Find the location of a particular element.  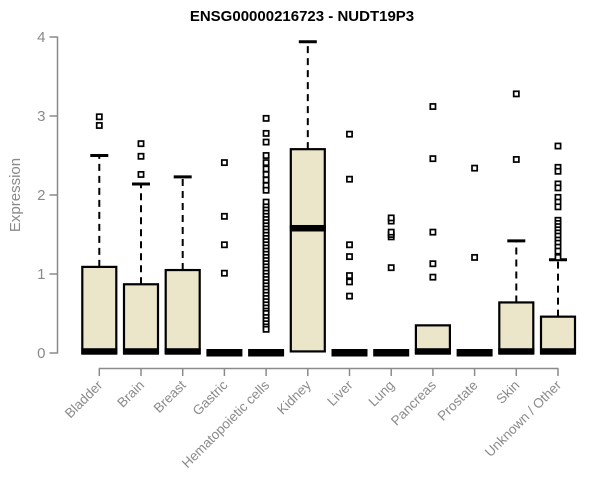

x-category-label: Lung is located at coordinates (381, 394).